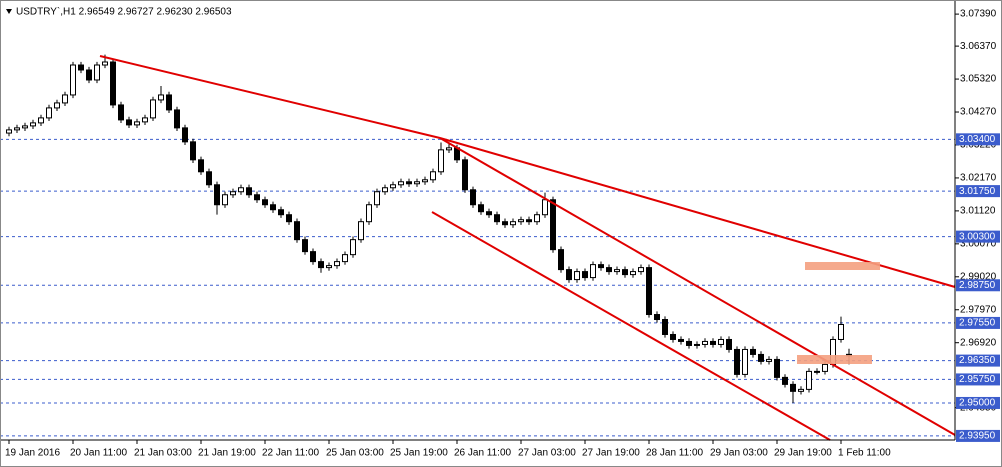 This screenshot has height=467, width=1002. I want to click on level-label: 2.97550, so click(977, 323).